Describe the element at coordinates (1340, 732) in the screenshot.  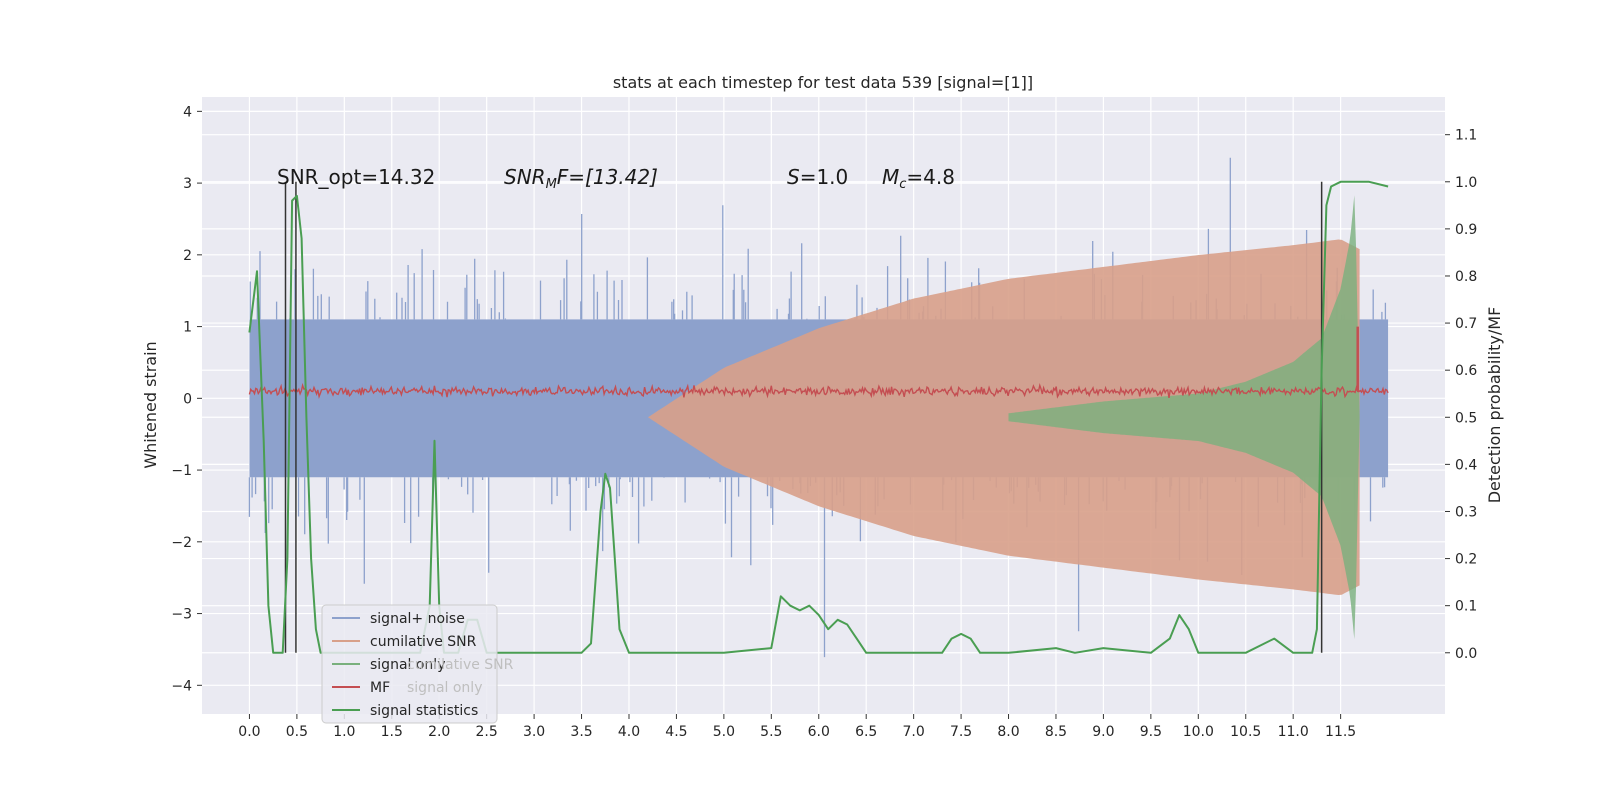
I see `x-tick-label: 11.5` at that location.